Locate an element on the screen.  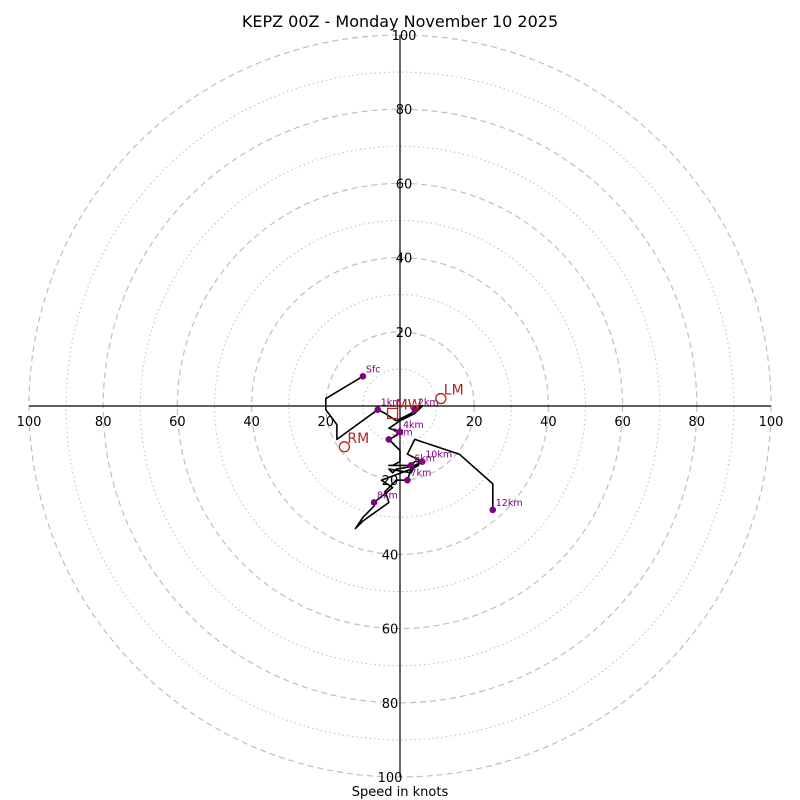
height-point-3km is located at coordinates (389, 439).